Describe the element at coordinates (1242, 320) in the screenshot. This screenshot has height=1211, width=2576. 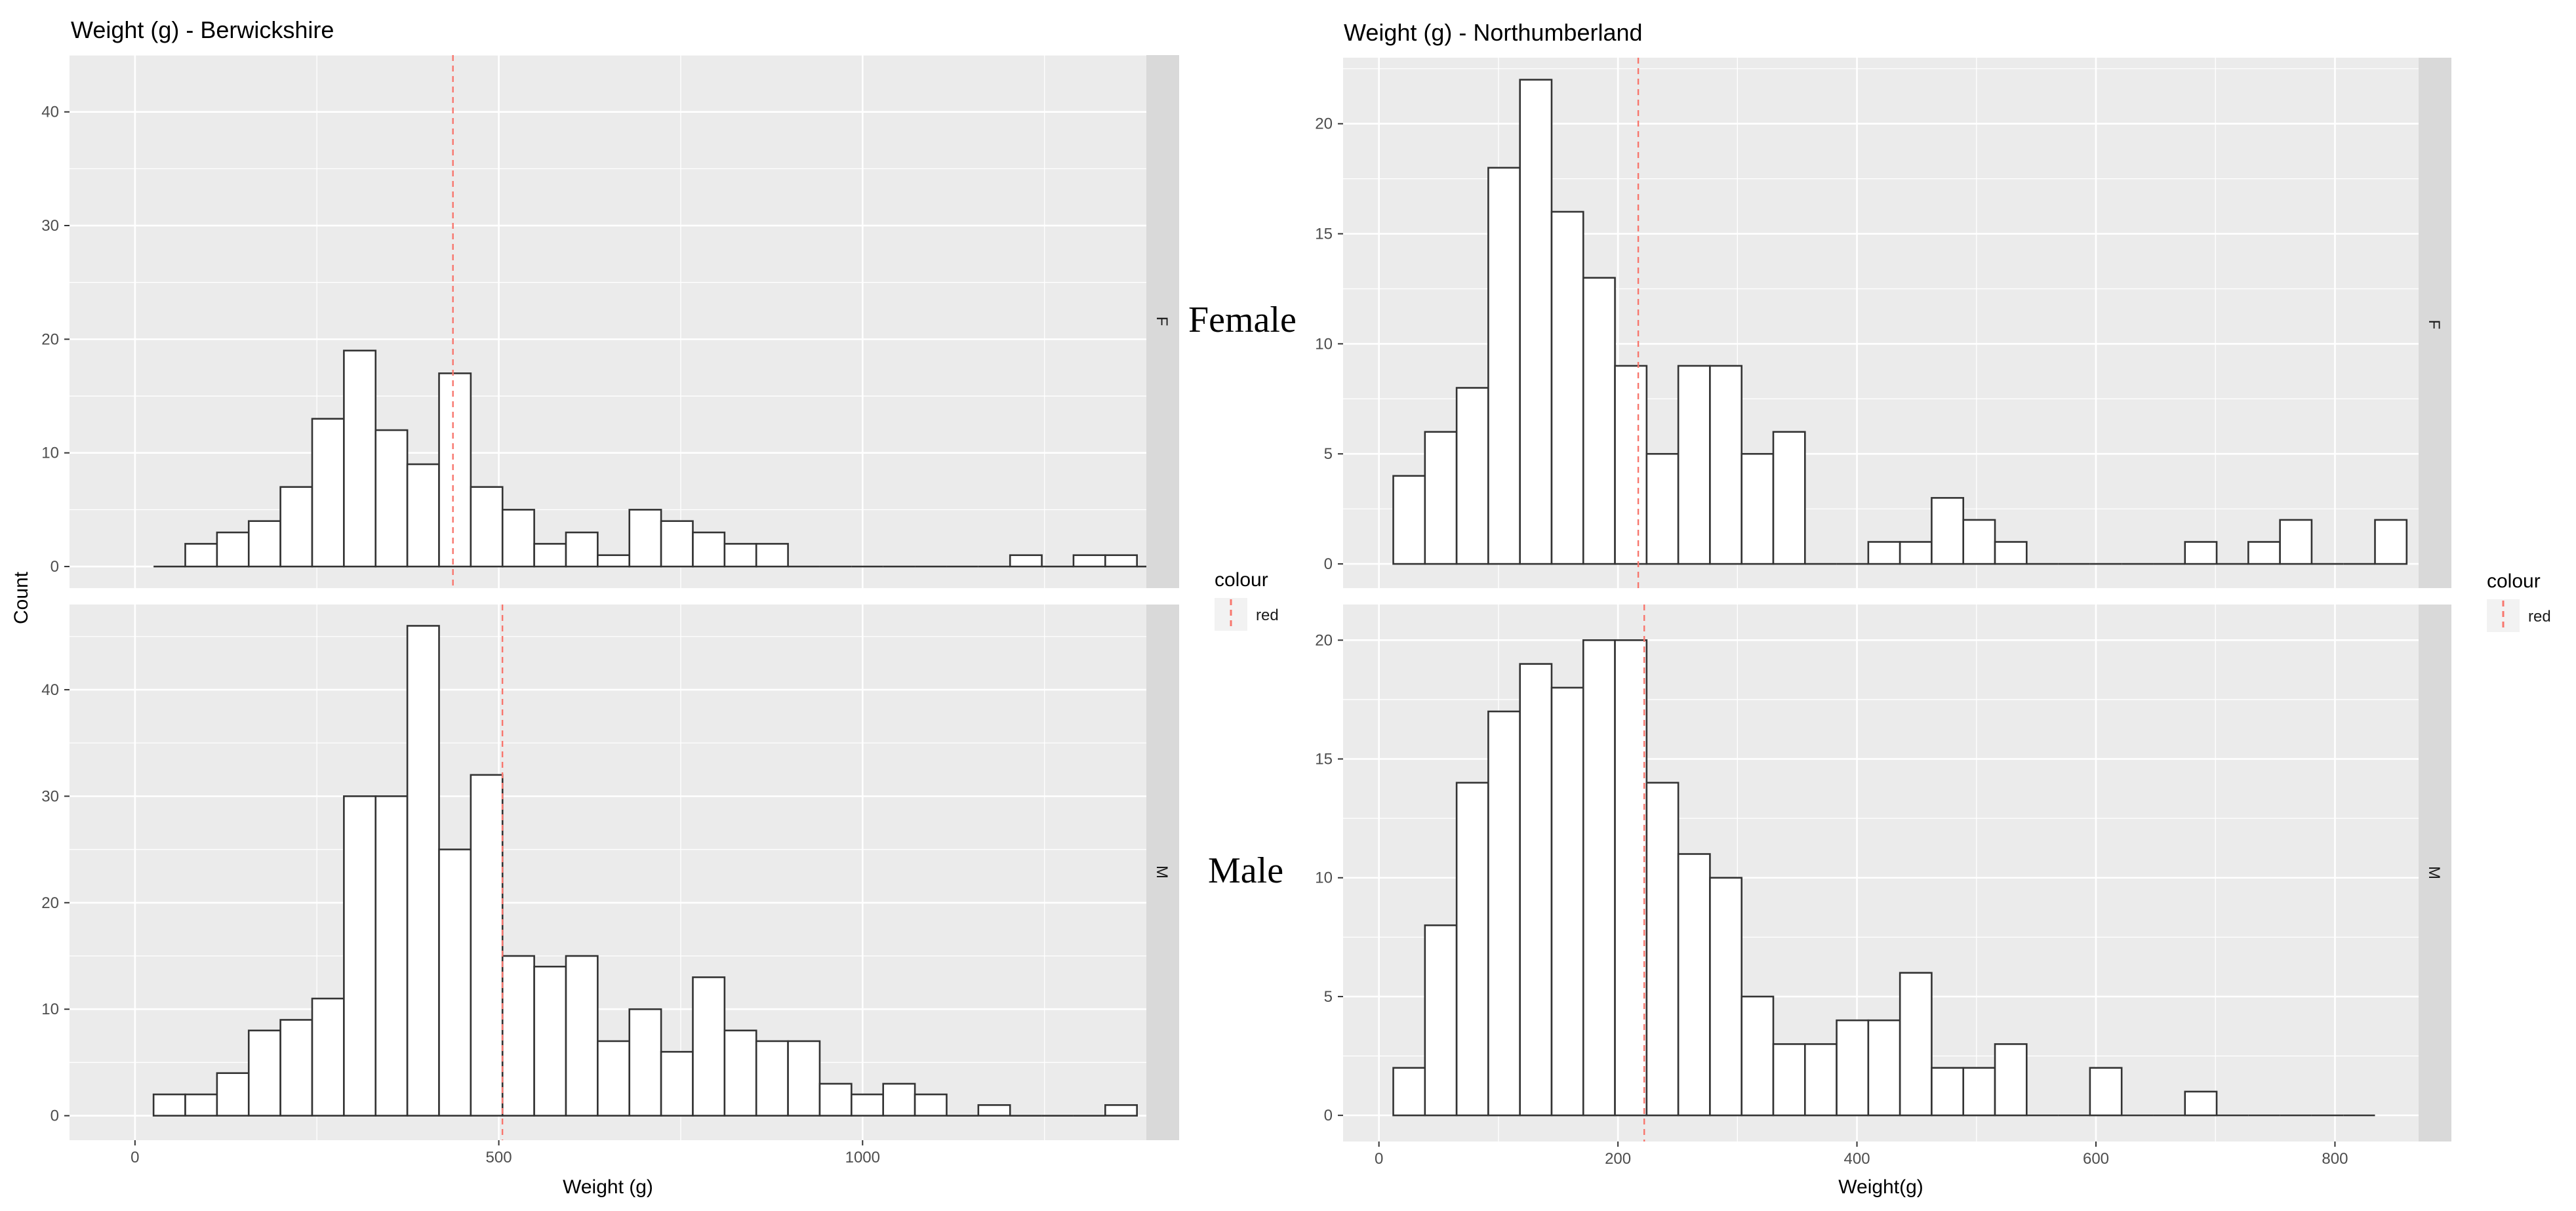
I see `female-annotation: Female` at that location.